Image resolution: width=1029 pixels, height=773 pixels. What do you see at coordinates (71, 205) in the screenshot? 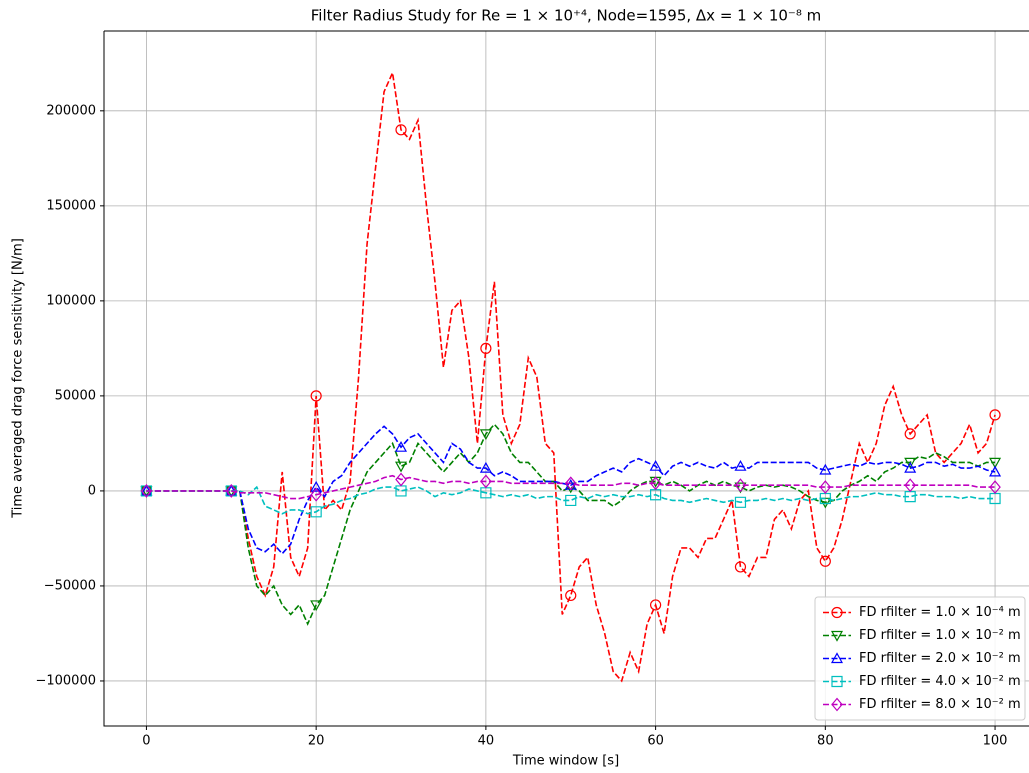
I see `y-tick-label: 150000` at bounding box center [71, 205].